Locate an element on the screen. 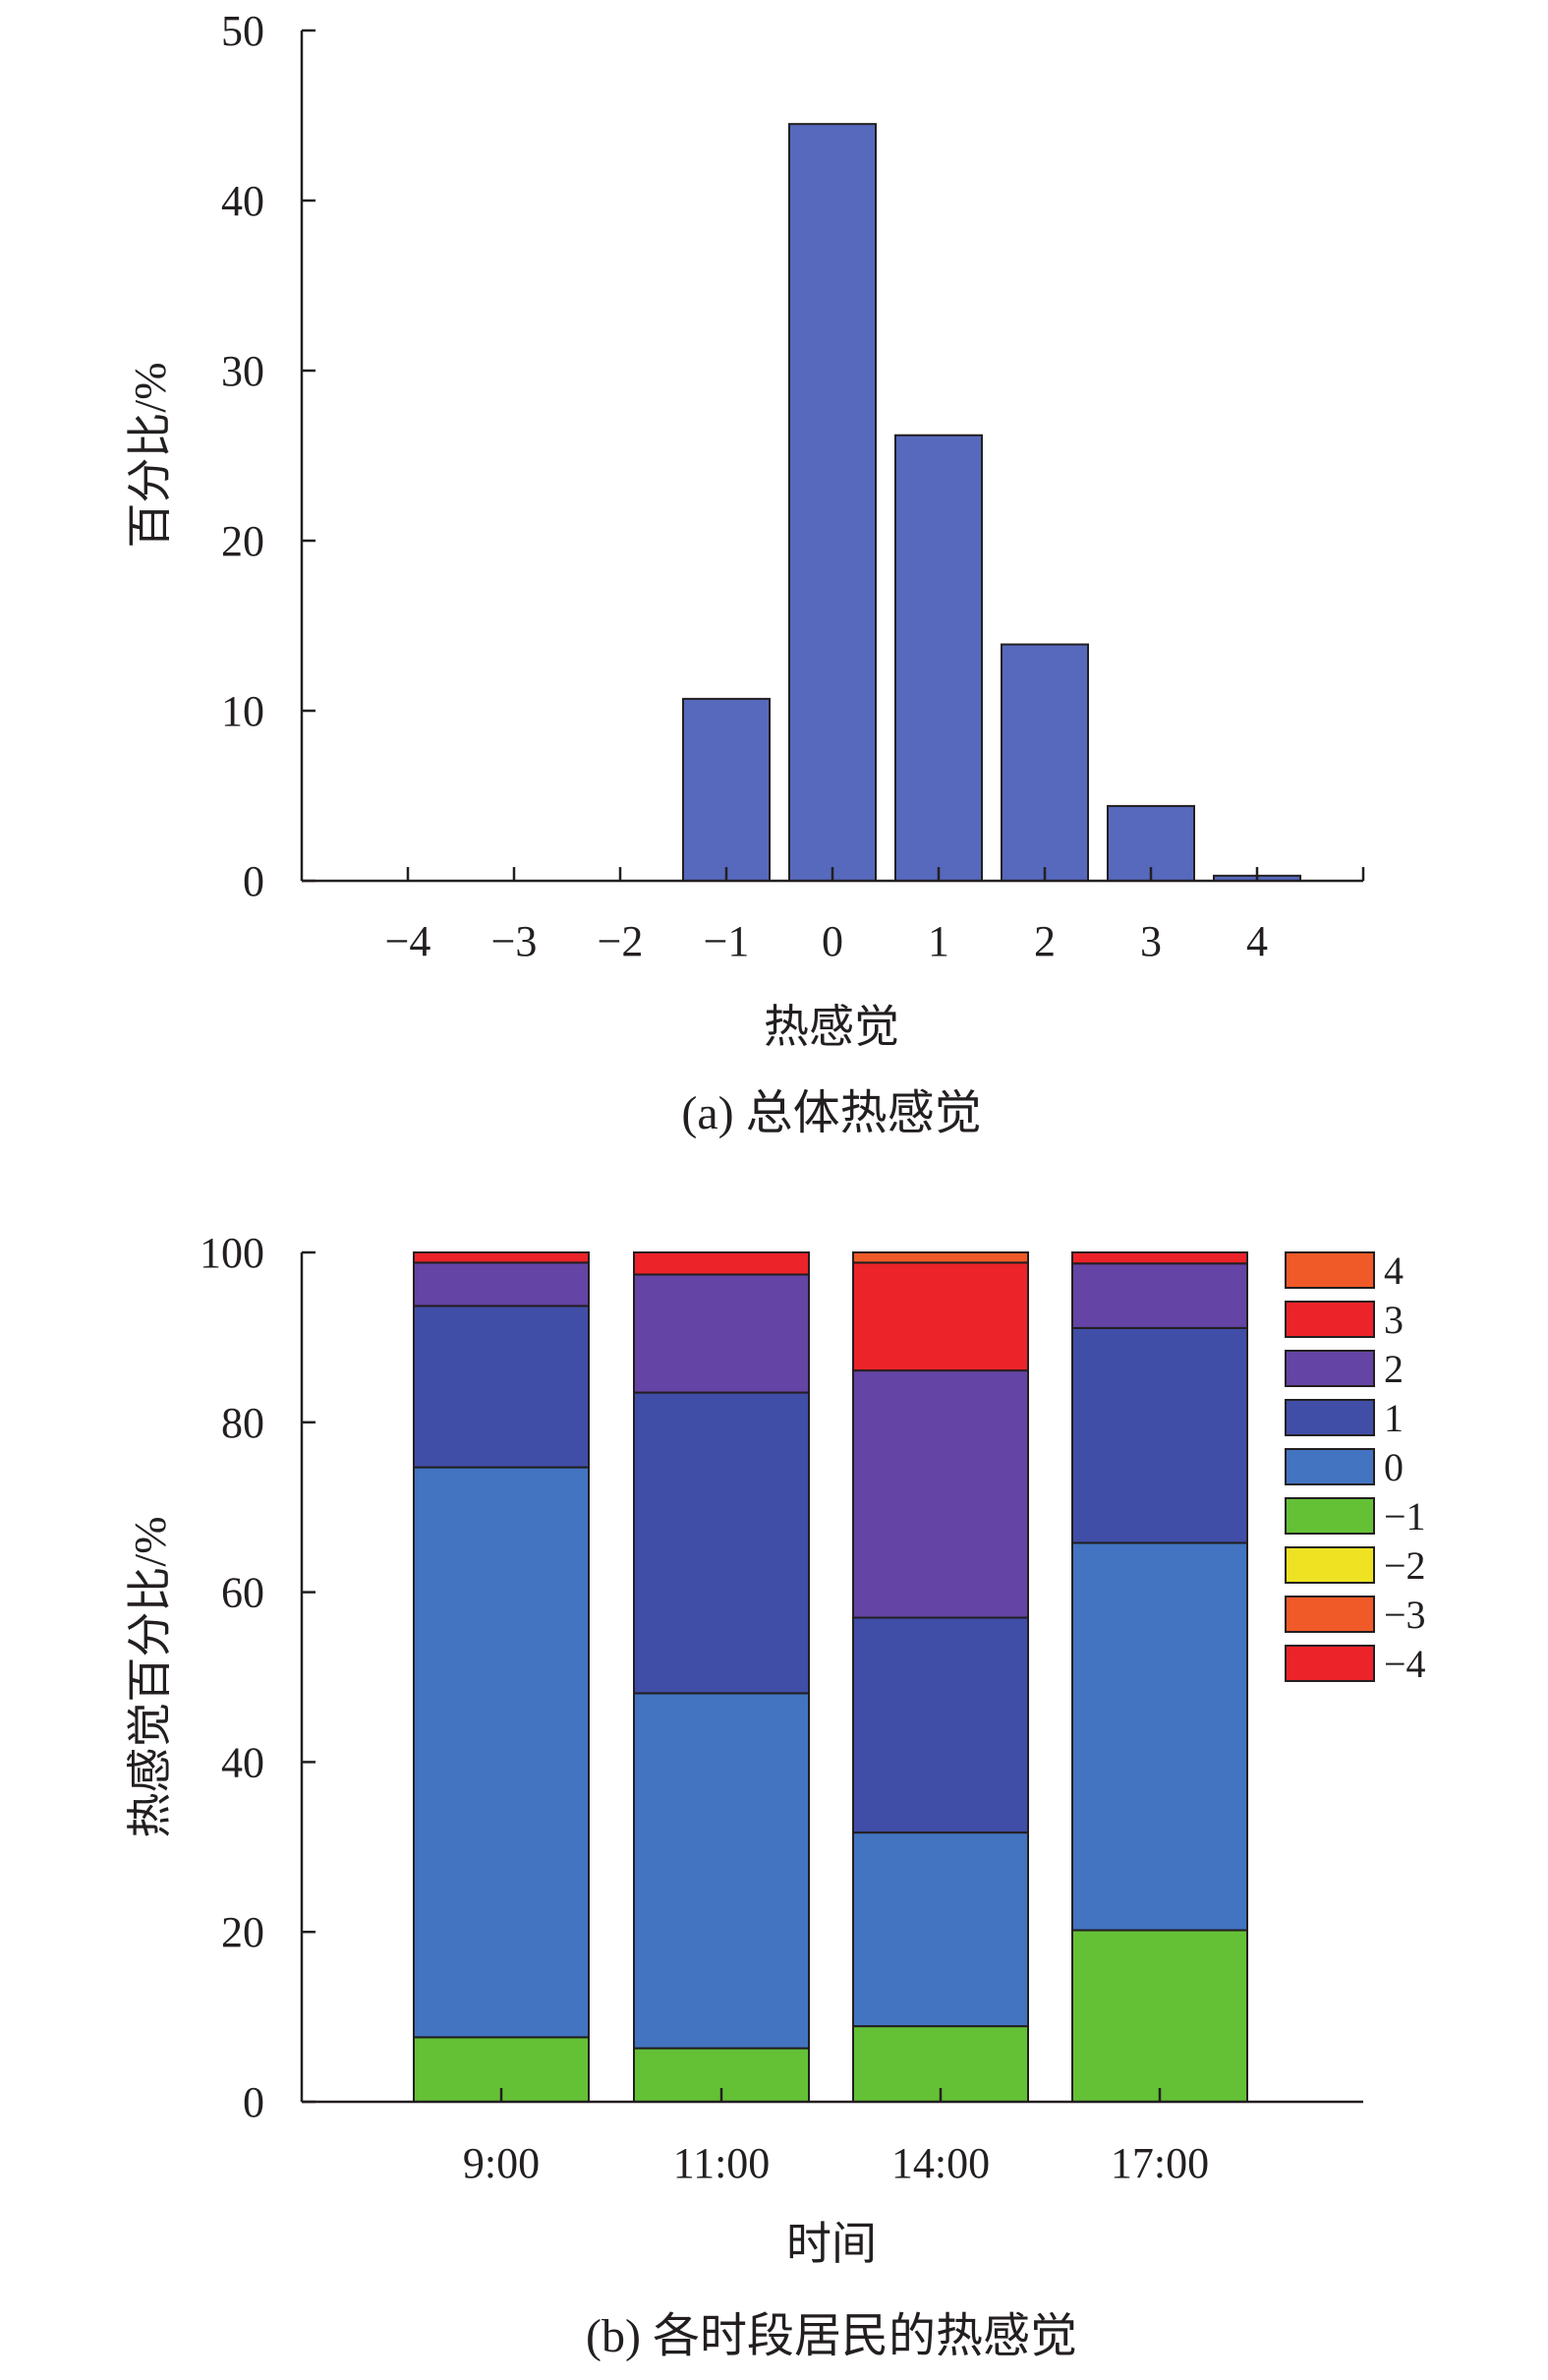 The image size is (1548, 2380). legend-label: 1 is located at coordinates (1394, 1418).